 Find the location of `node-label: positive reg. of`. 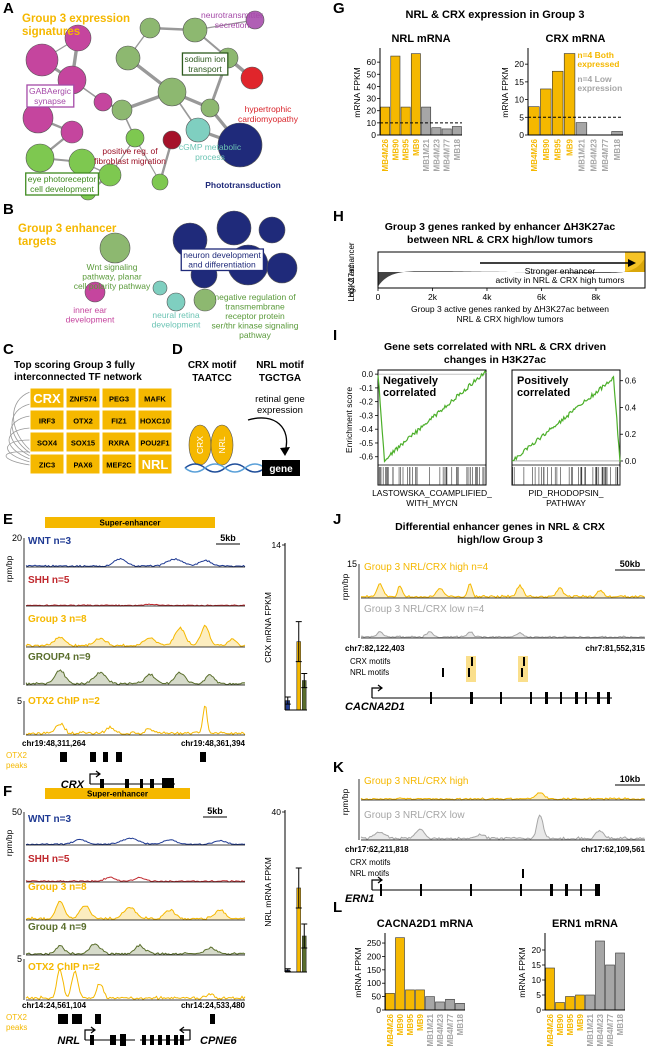

node-label: positive reg. of is located at coordinates (130, 151).